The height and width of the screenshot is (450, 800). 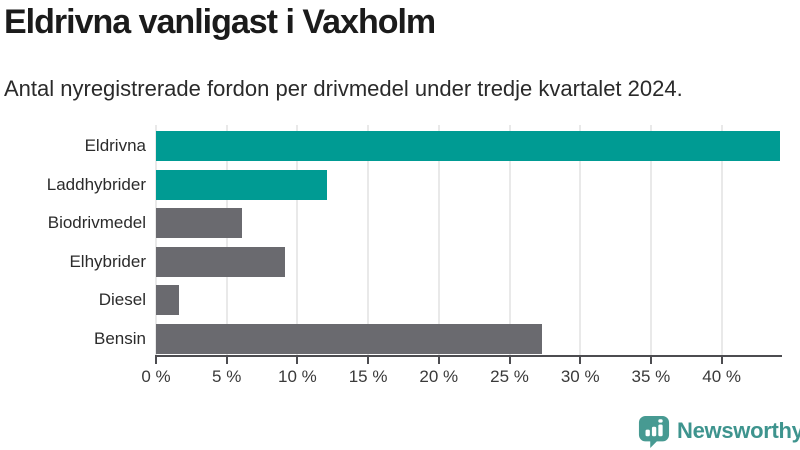 I want to click on x-tick-label-0: 0 %, so click(x=156, y=376).